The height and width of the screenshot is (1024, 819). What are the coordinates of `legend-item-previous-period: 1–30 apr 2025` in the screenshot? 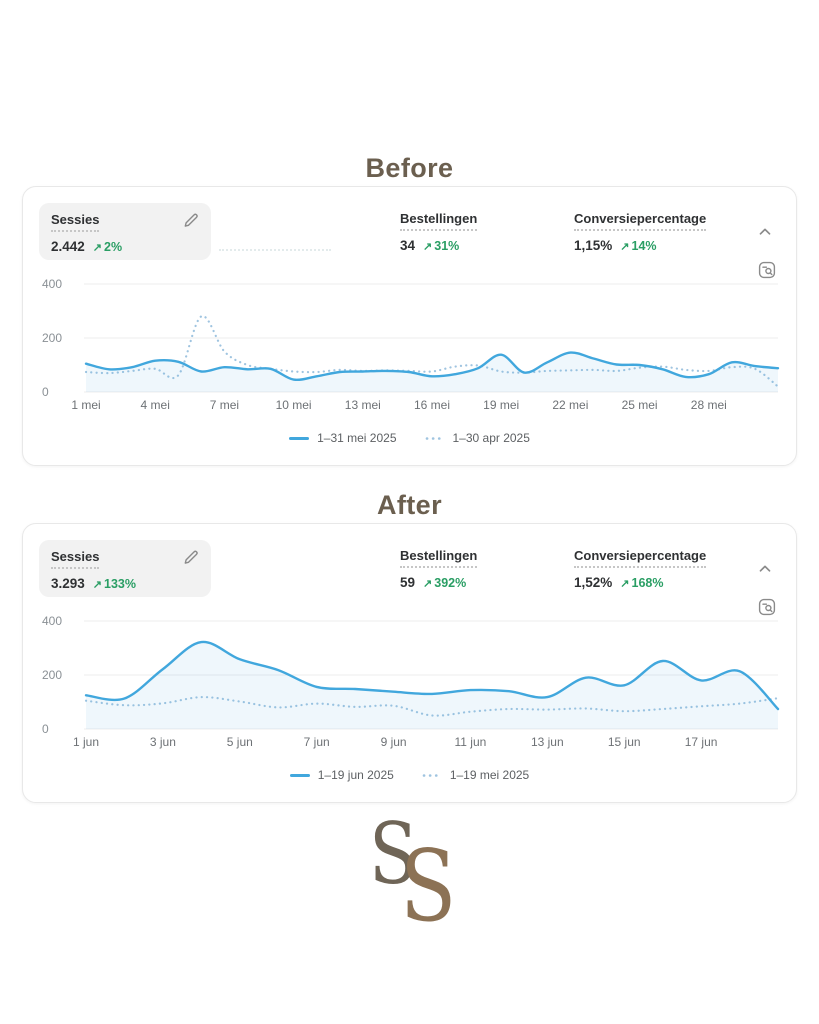 It's located at (477, 438).